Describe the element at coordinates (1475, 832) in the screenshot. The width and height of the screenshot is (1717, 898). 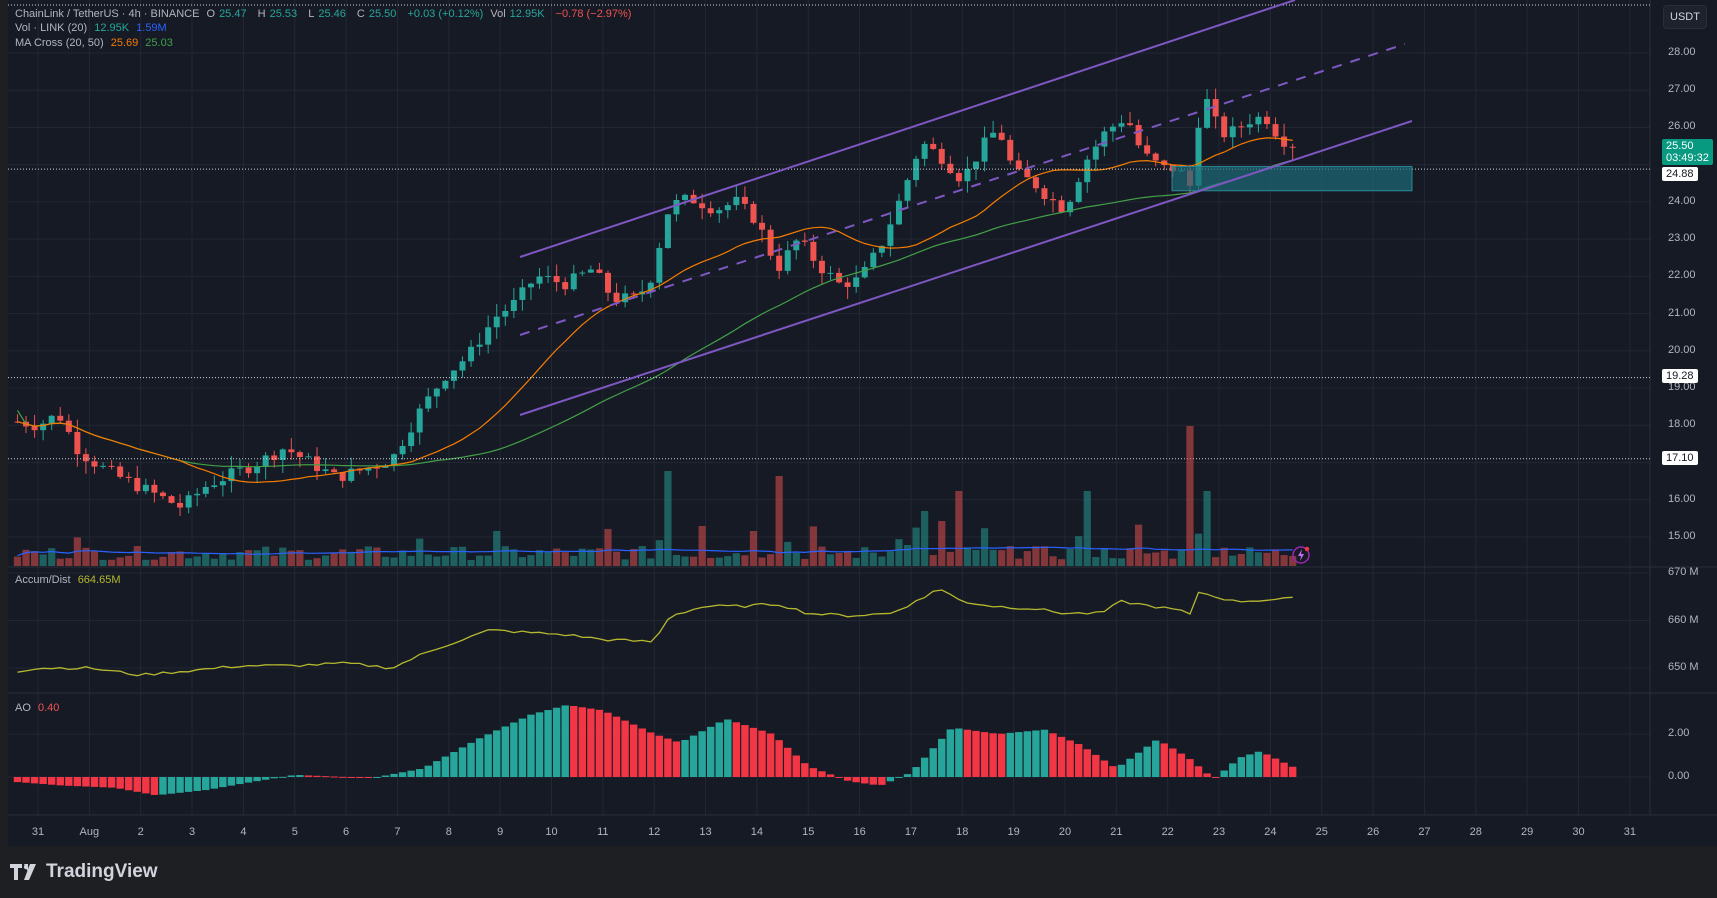
I see `time-tick: 28` at that location.